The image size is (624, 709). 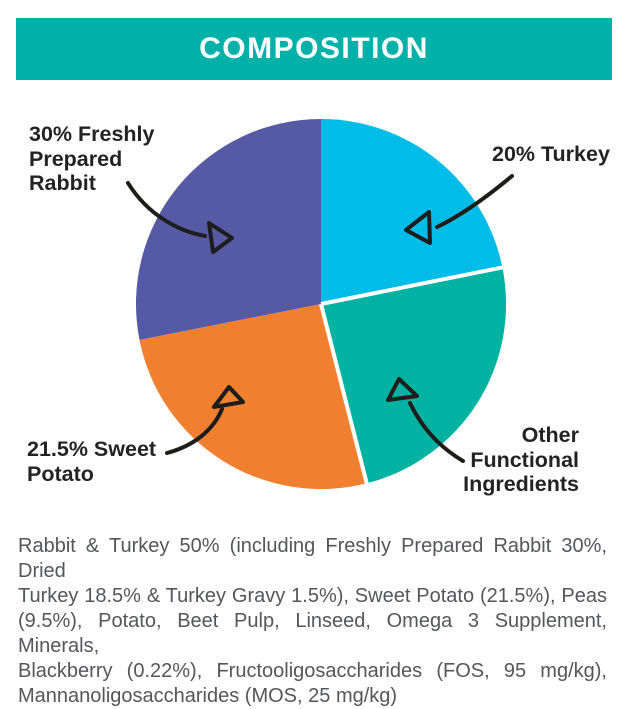 What do you see at coordinates (411, 374) in the screenshot?
I see `slice-separators` at bounding box center [411, 374].